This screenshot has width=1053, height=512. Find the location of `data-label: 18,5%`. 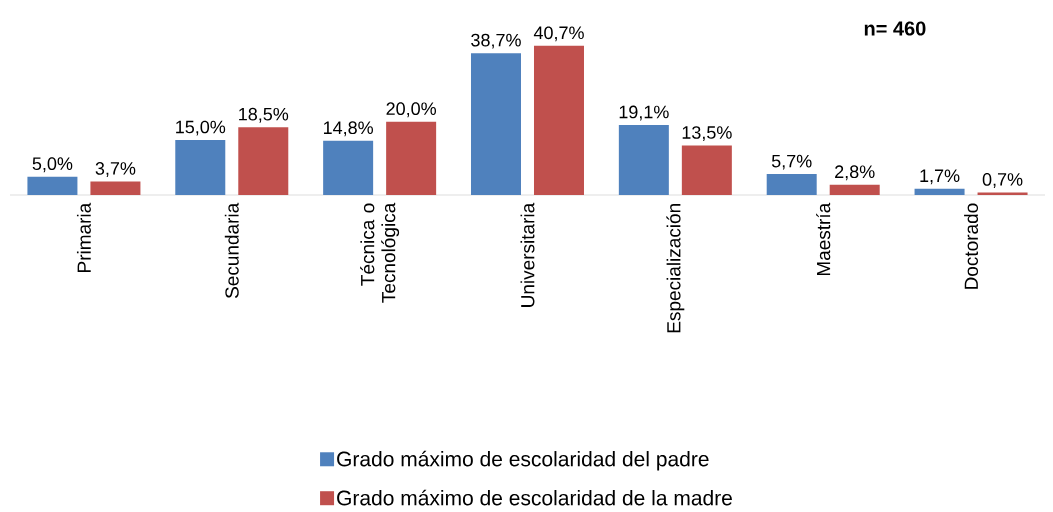

data-label: 18,5% is located at coordinates (264, 115).